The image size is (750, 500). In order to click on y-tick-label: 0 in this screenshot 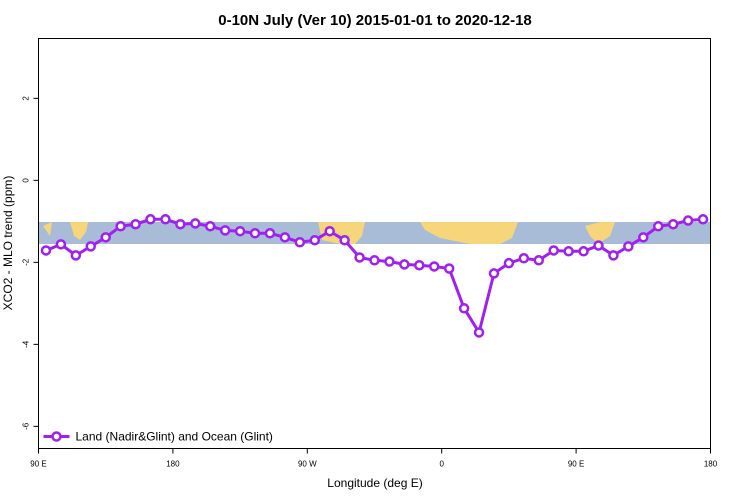, I will do `click(26, 180)`.